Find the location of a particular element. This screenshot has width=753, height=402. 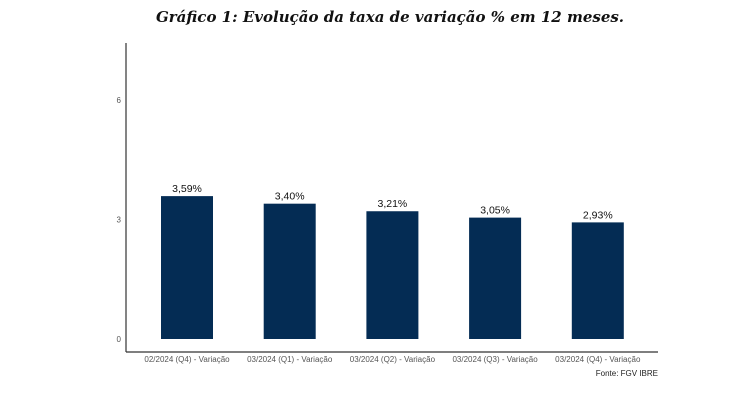

x-tick-label: 03/2024 (Q1) - Variação is located at coordinates (290, 359).